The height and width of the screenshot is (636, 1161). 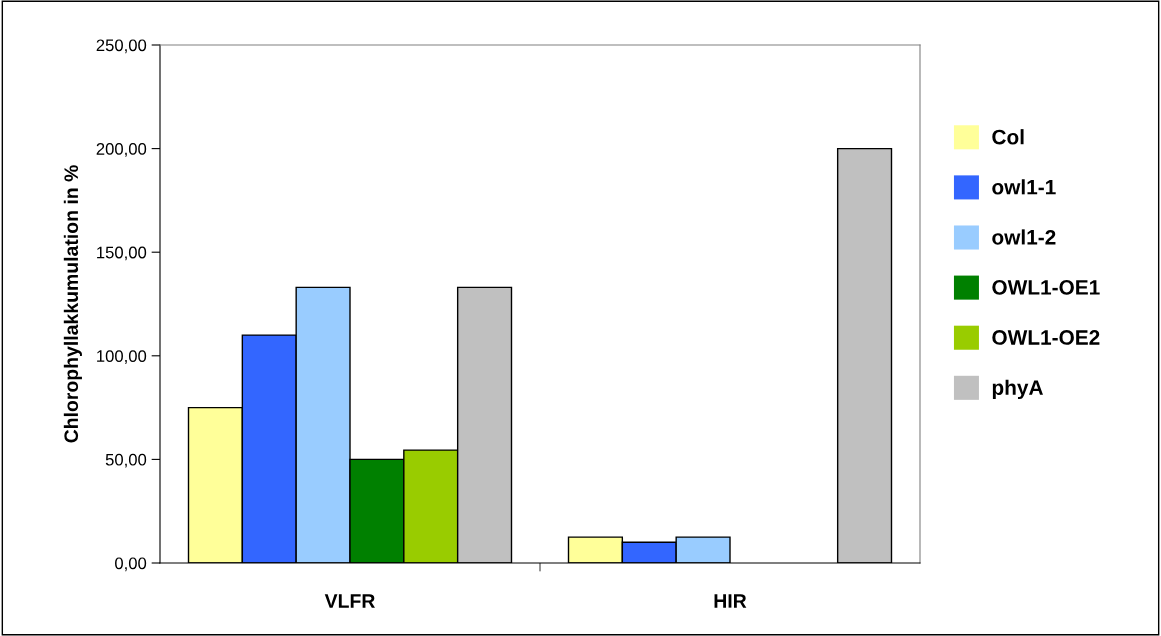 What do you see at coordinates (121, 150) in the screenshot?
I see `y-tick-label: 200,00` at bounding box center [121, 150].